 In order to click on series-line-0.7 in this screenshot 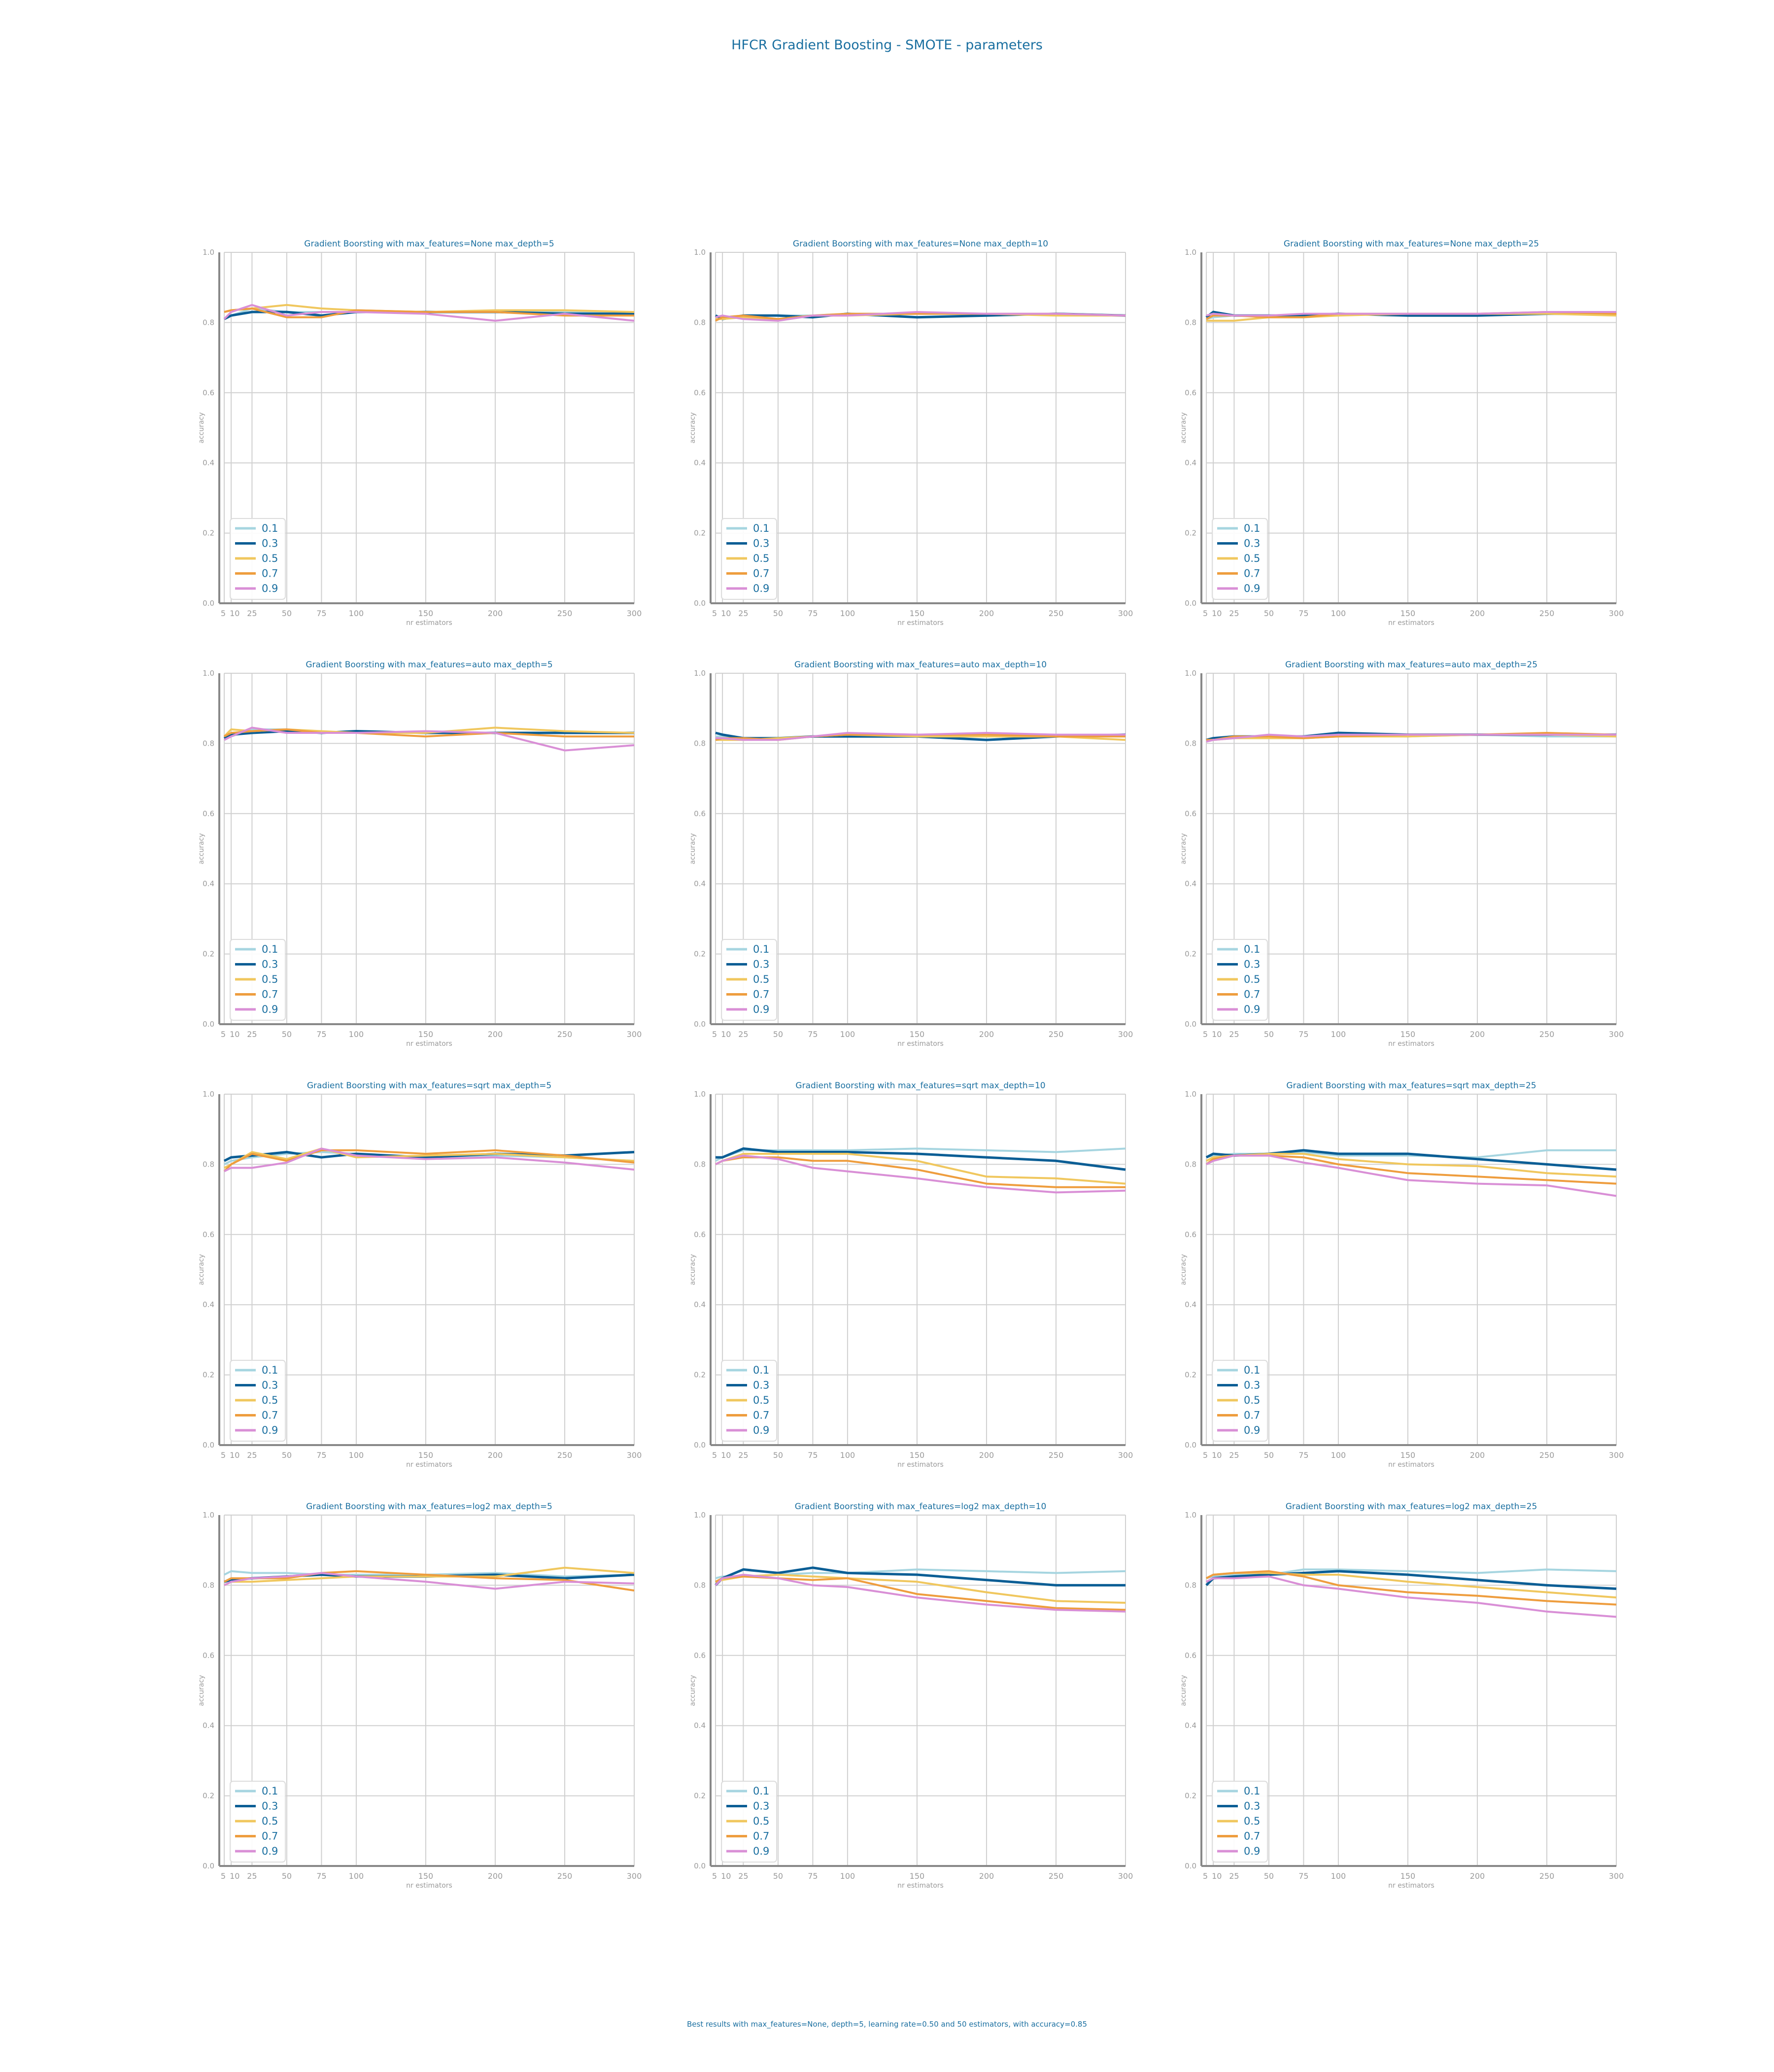, I will do `click(429, 1161)`.